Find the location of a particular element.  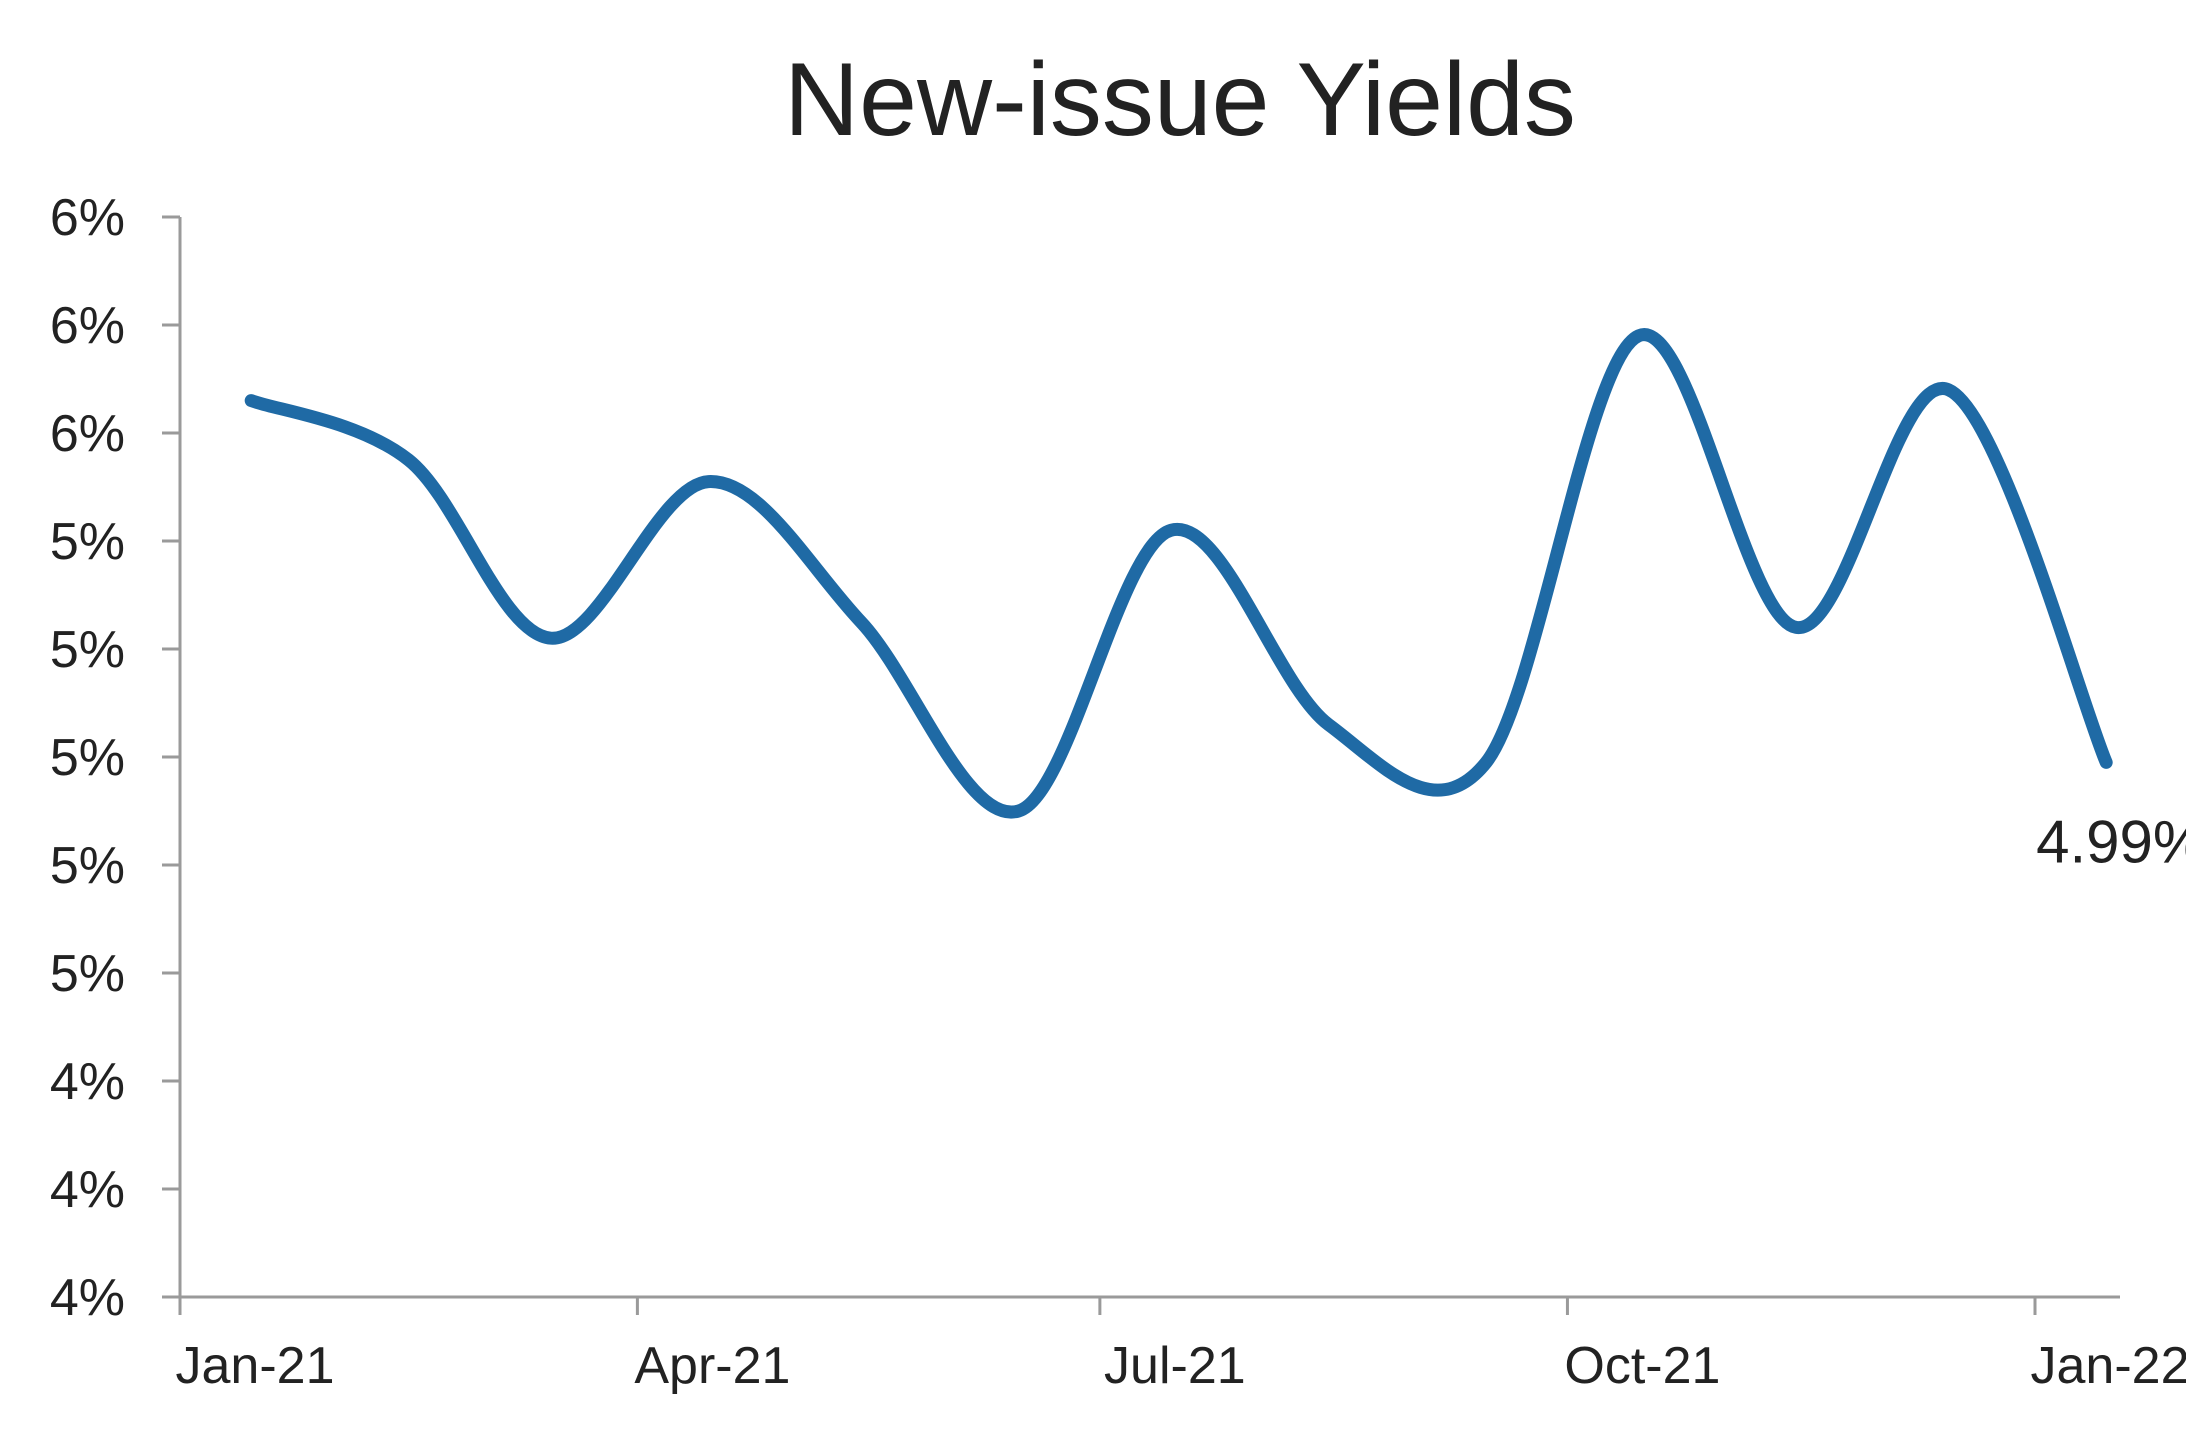

x-tick-label: Oct-21 is located at coordinates (1642, 1366).